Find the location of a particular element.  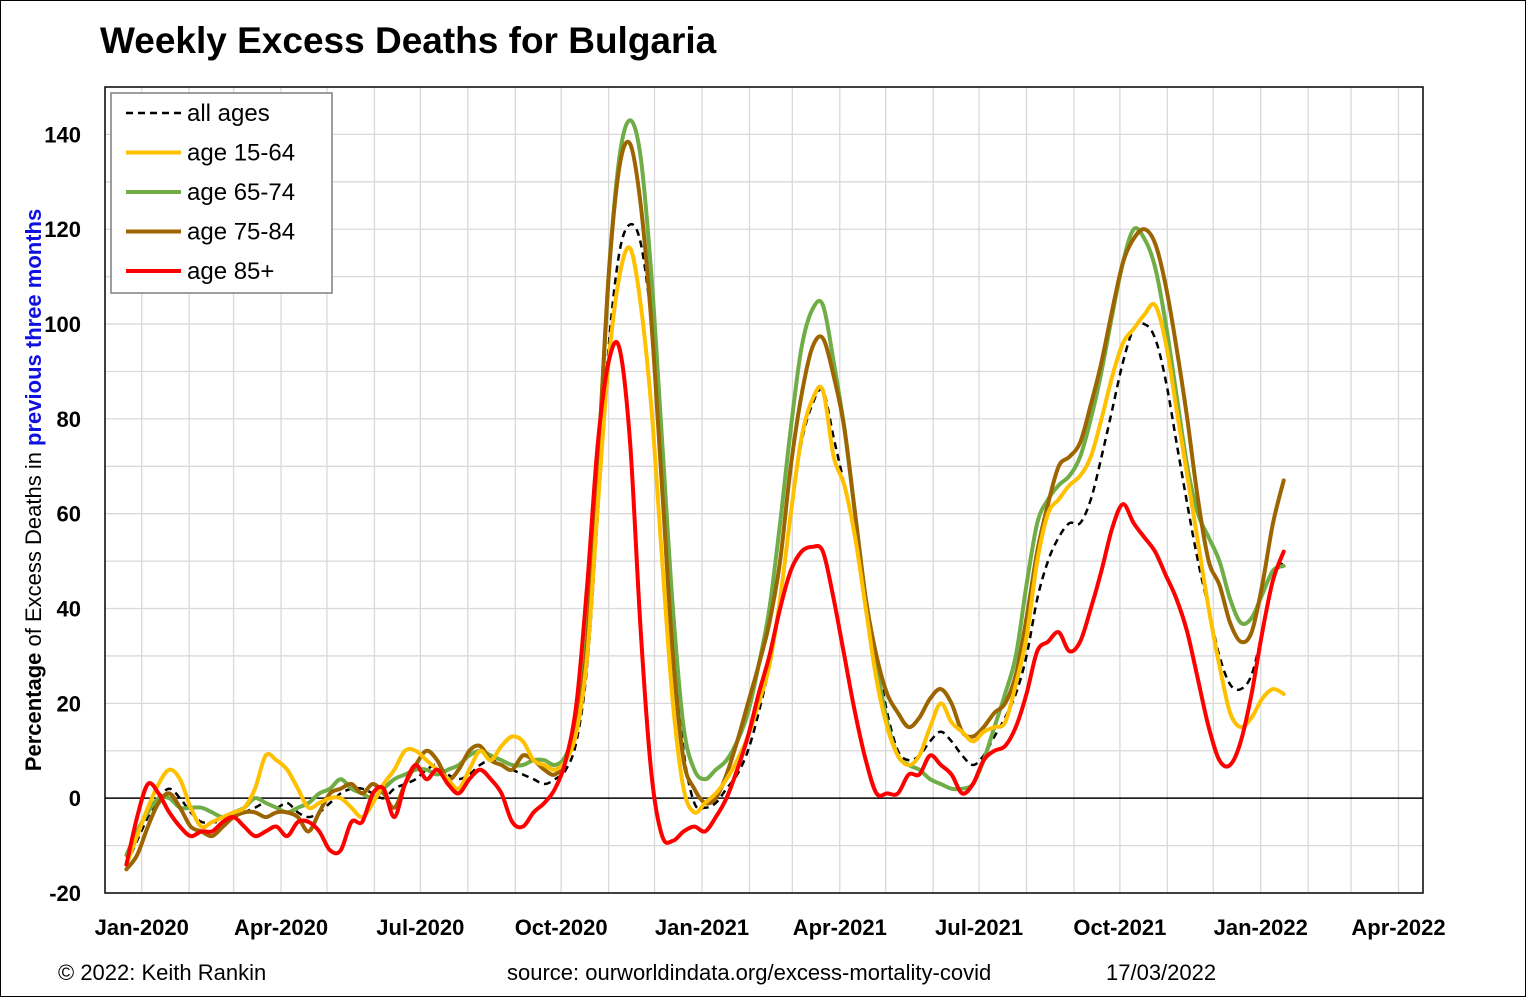

chart-title: Weekly Excess Deaths for Bulgaria is located at coordinates (408, 40).